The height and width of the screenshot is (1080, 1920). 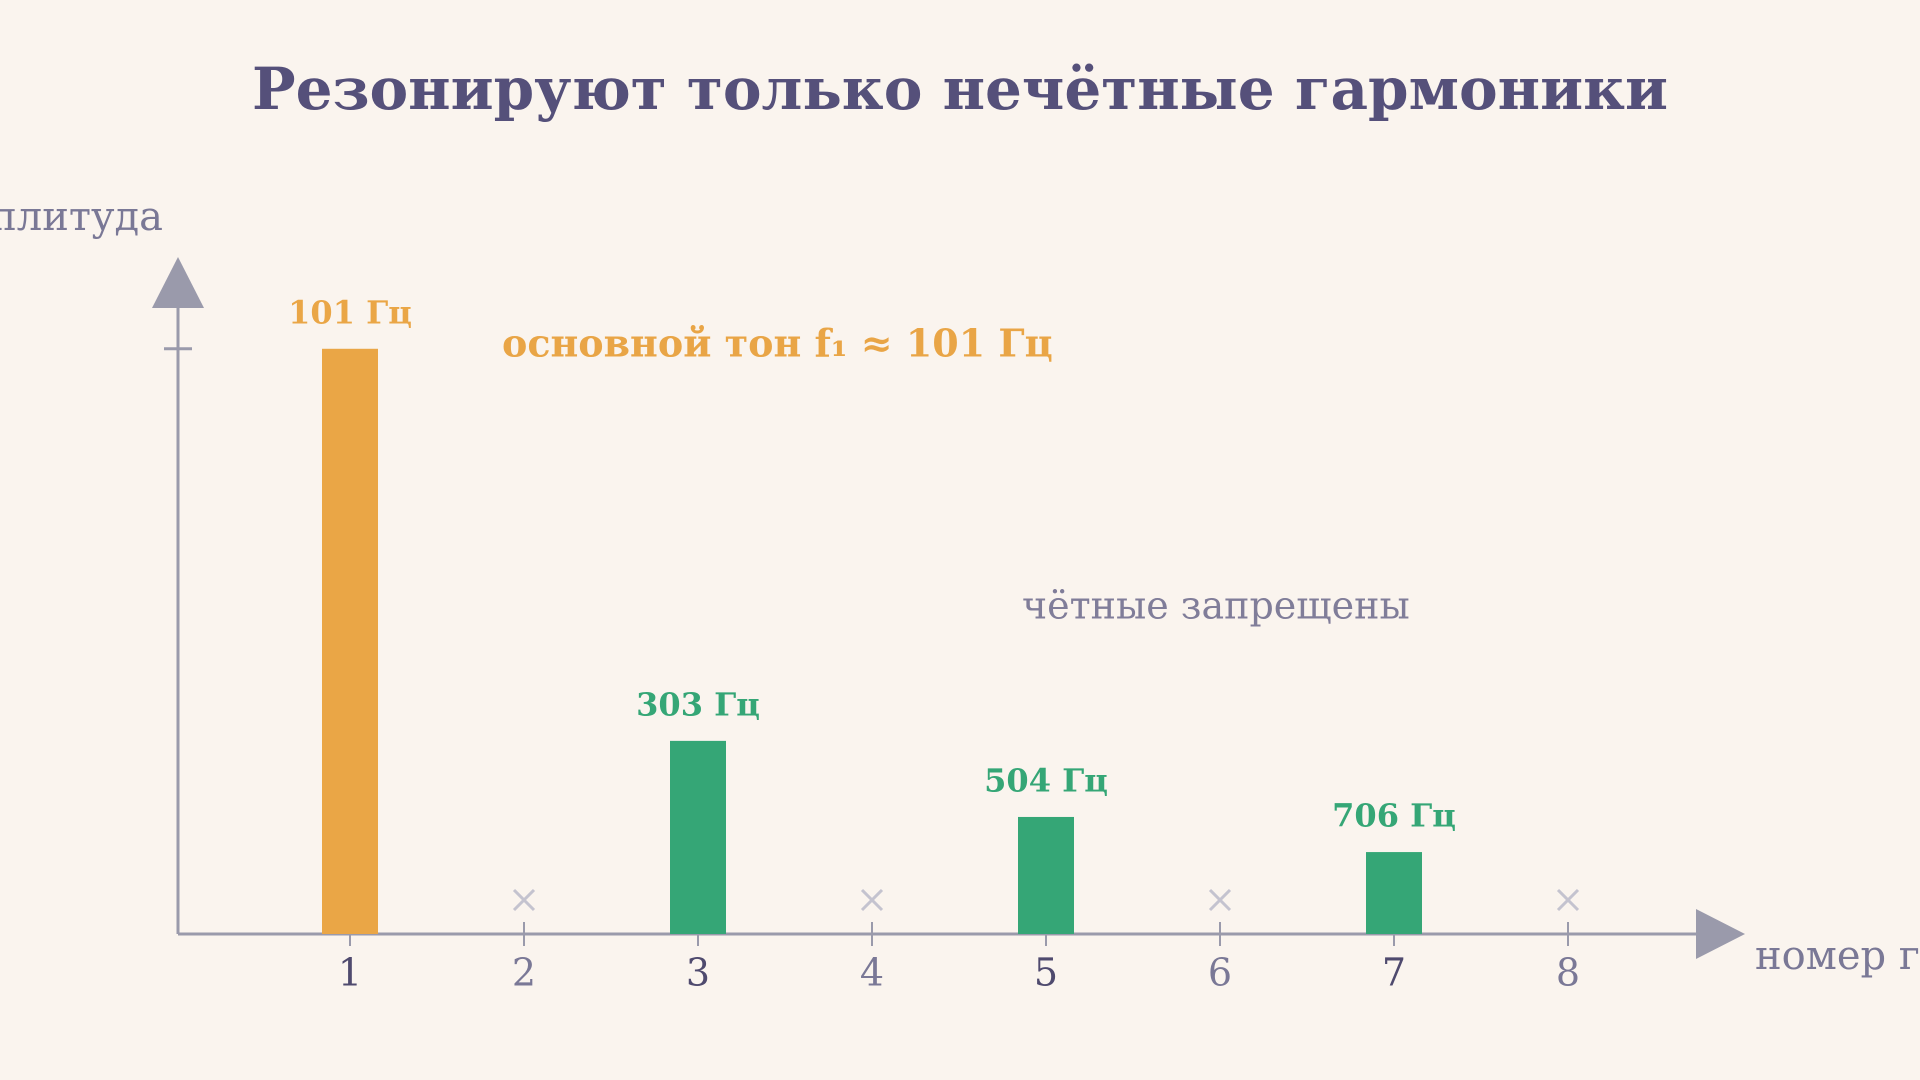 I want to click on x-tick-label: 4, so click(x=872, y=973).